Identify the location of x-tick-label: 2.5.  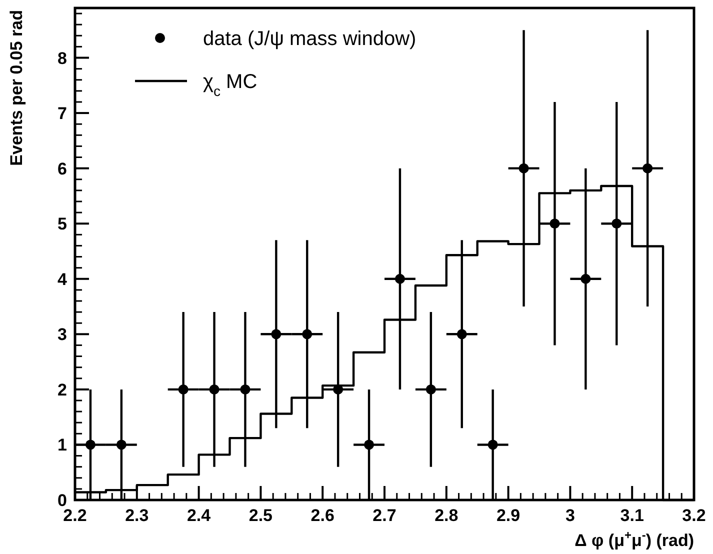
(260, 515).